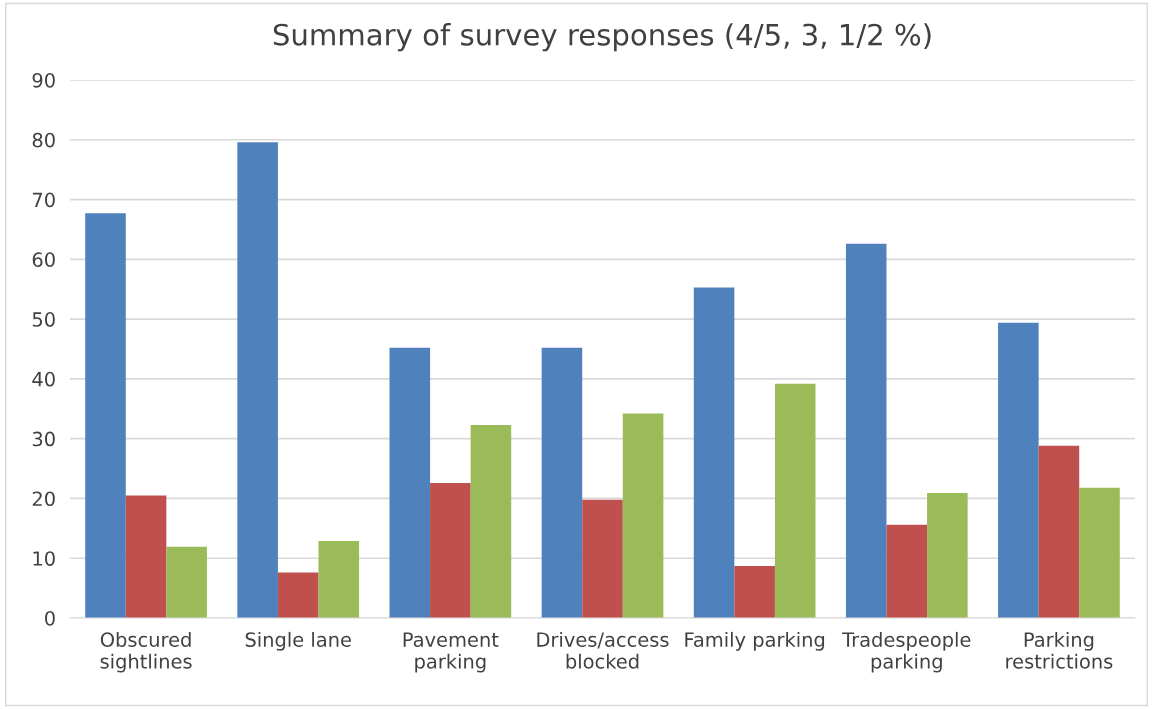 Image resolution: width=1153 pixels, height=709 pixels. I want to click on y-tick-label: 30, so click(43, 439).